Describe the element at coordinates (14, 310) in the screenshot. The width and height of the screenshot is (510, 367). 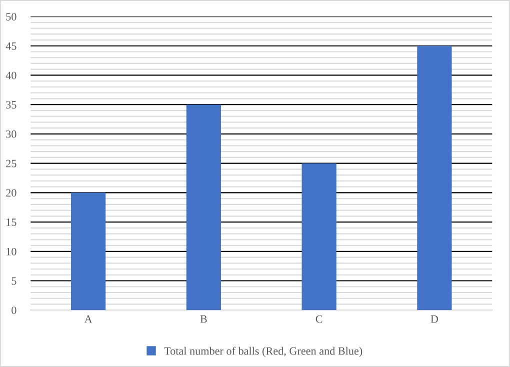
I see `y-tick-label: 0` at that location.